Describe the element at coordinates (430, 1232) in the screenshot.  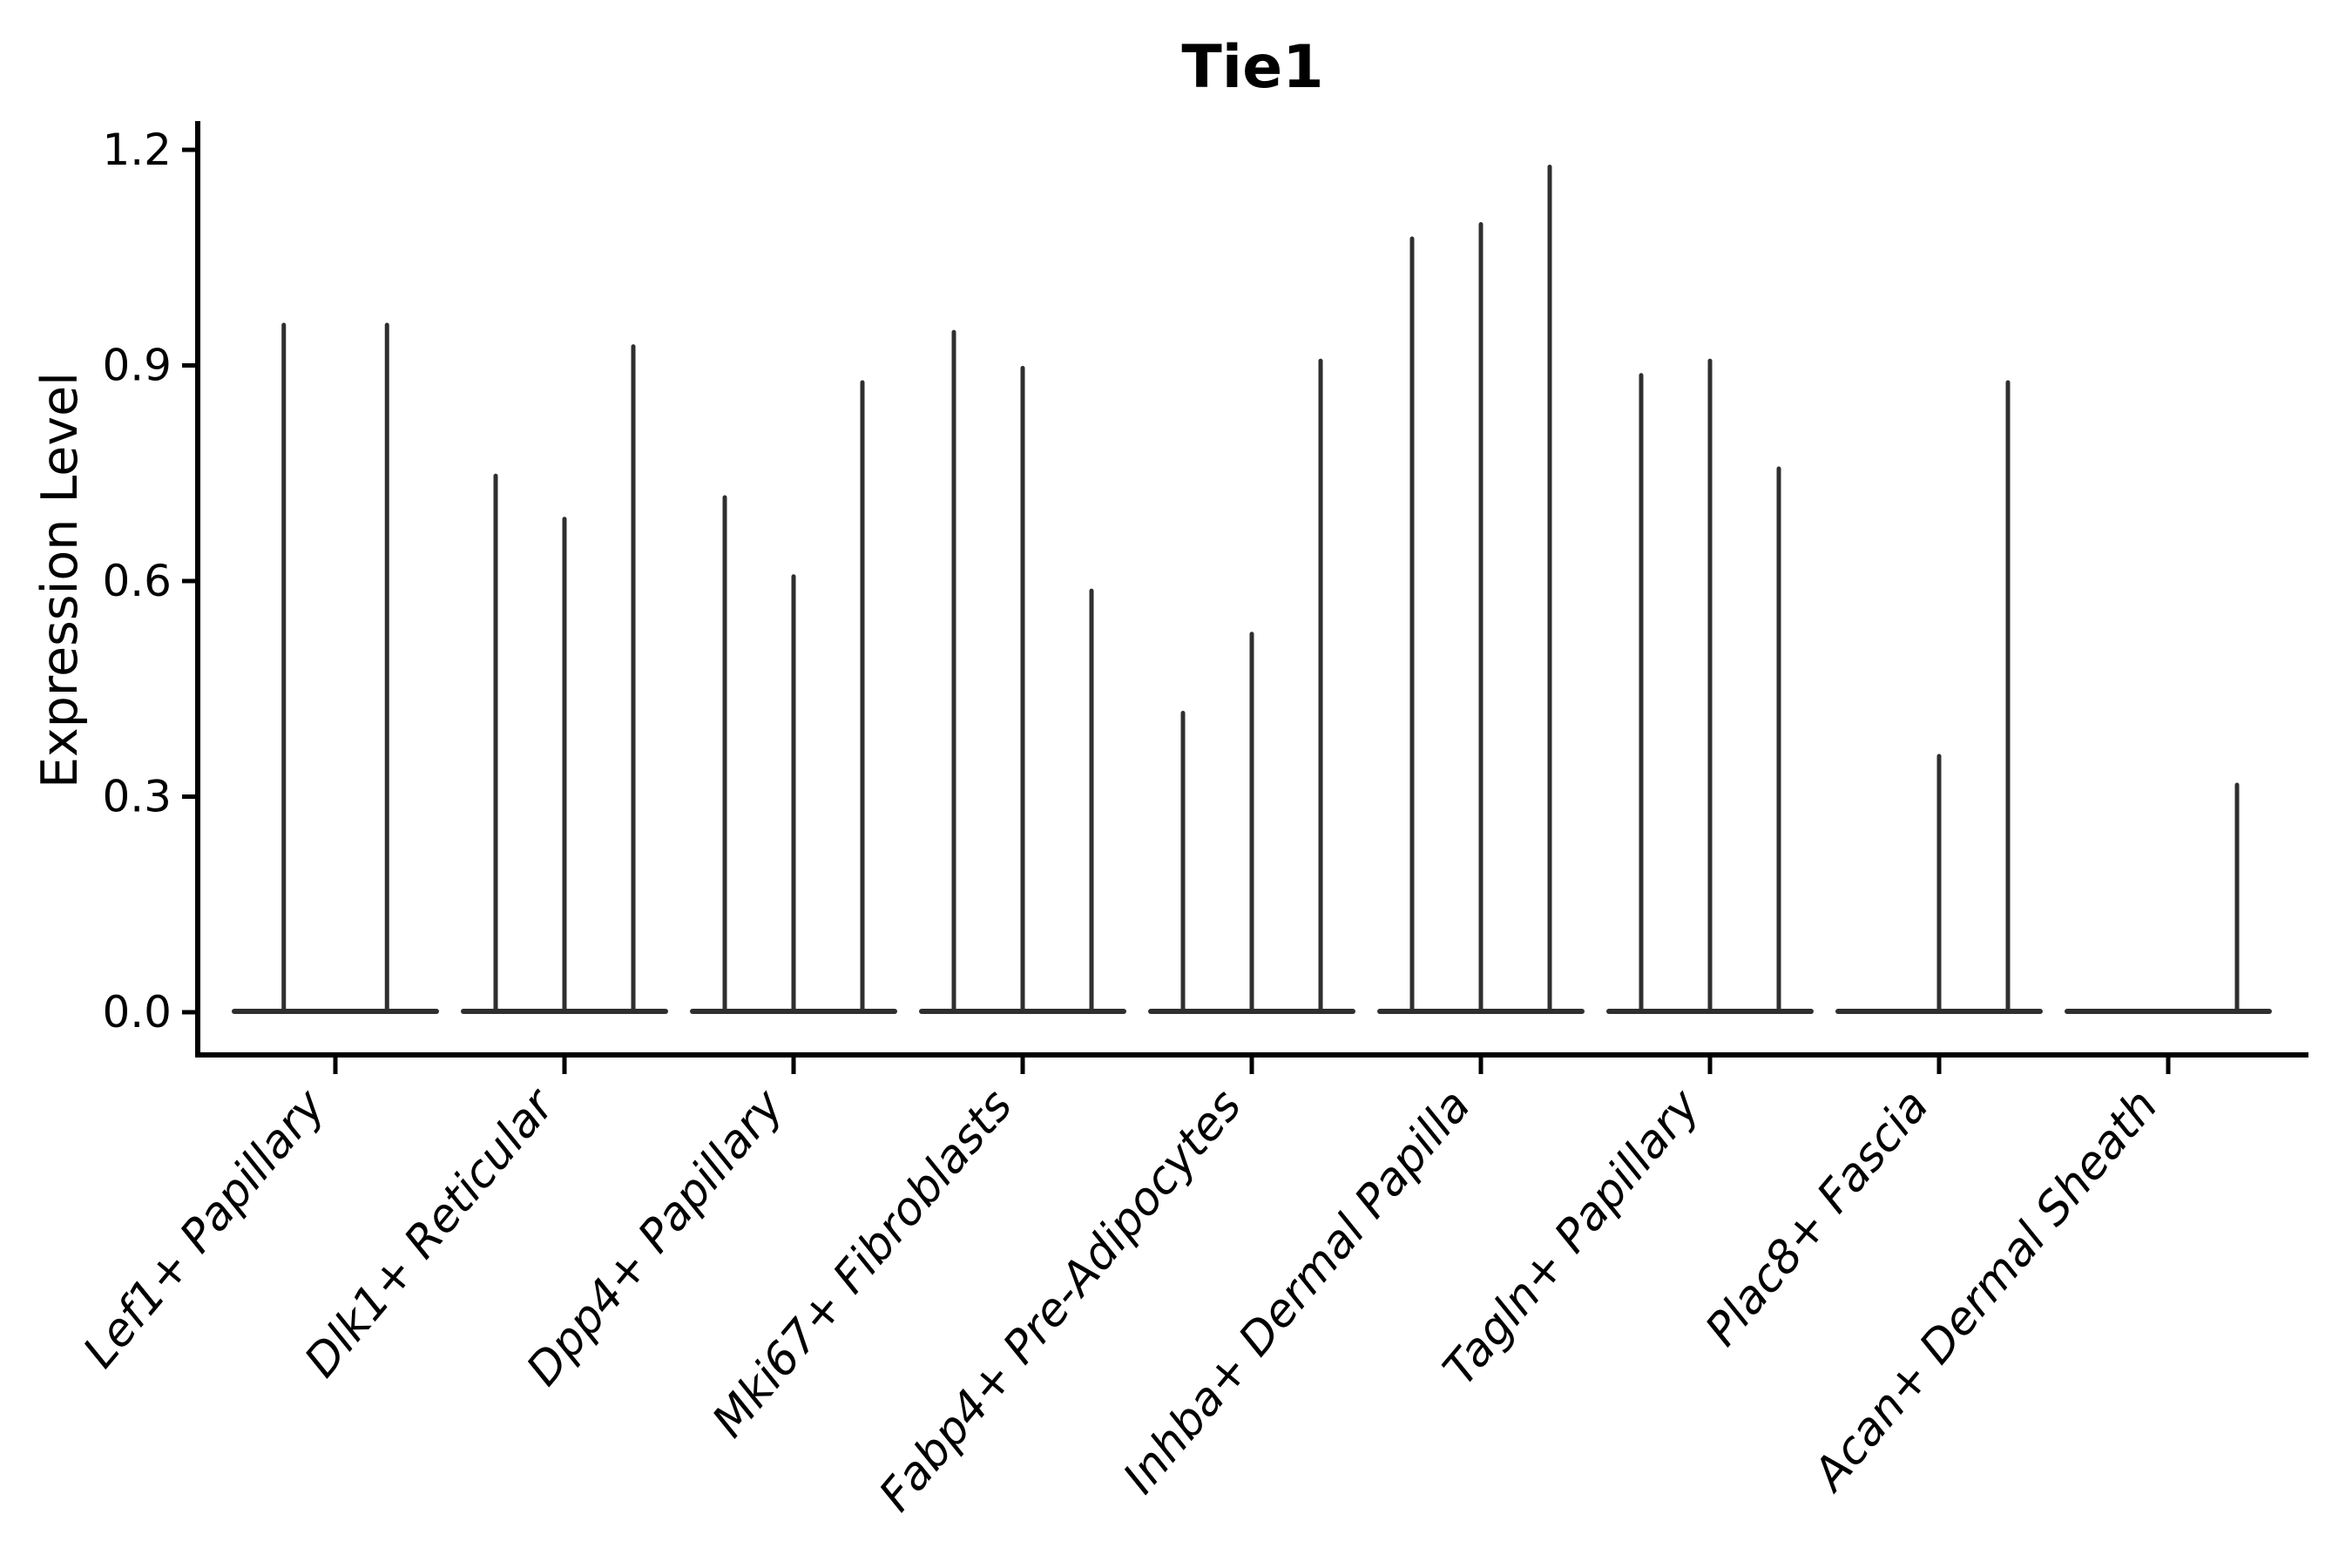
I see `x-tick-label: Dlk1+ Reticular` at that location.